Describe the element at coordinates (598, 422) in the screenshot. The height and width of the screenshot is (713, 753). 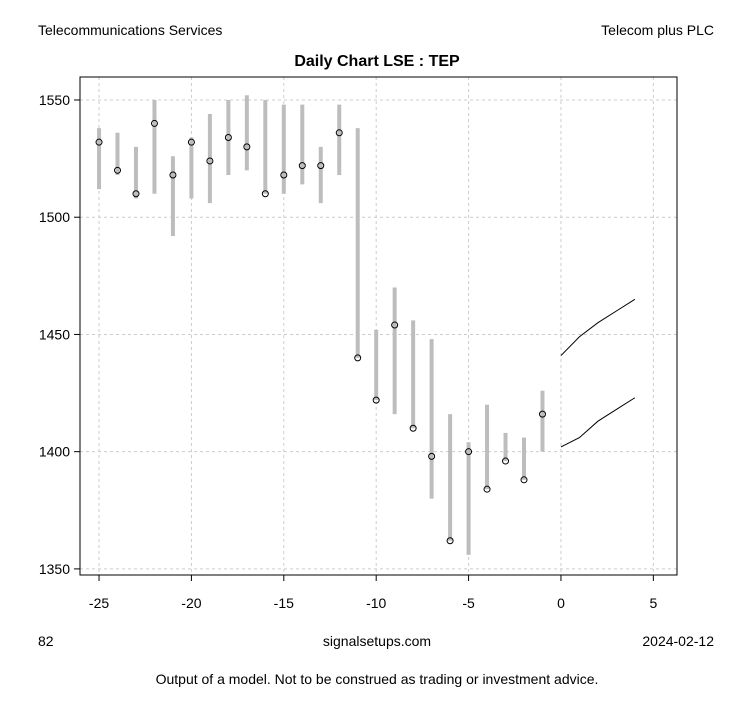
I see `forecast-lower-line` at that location.